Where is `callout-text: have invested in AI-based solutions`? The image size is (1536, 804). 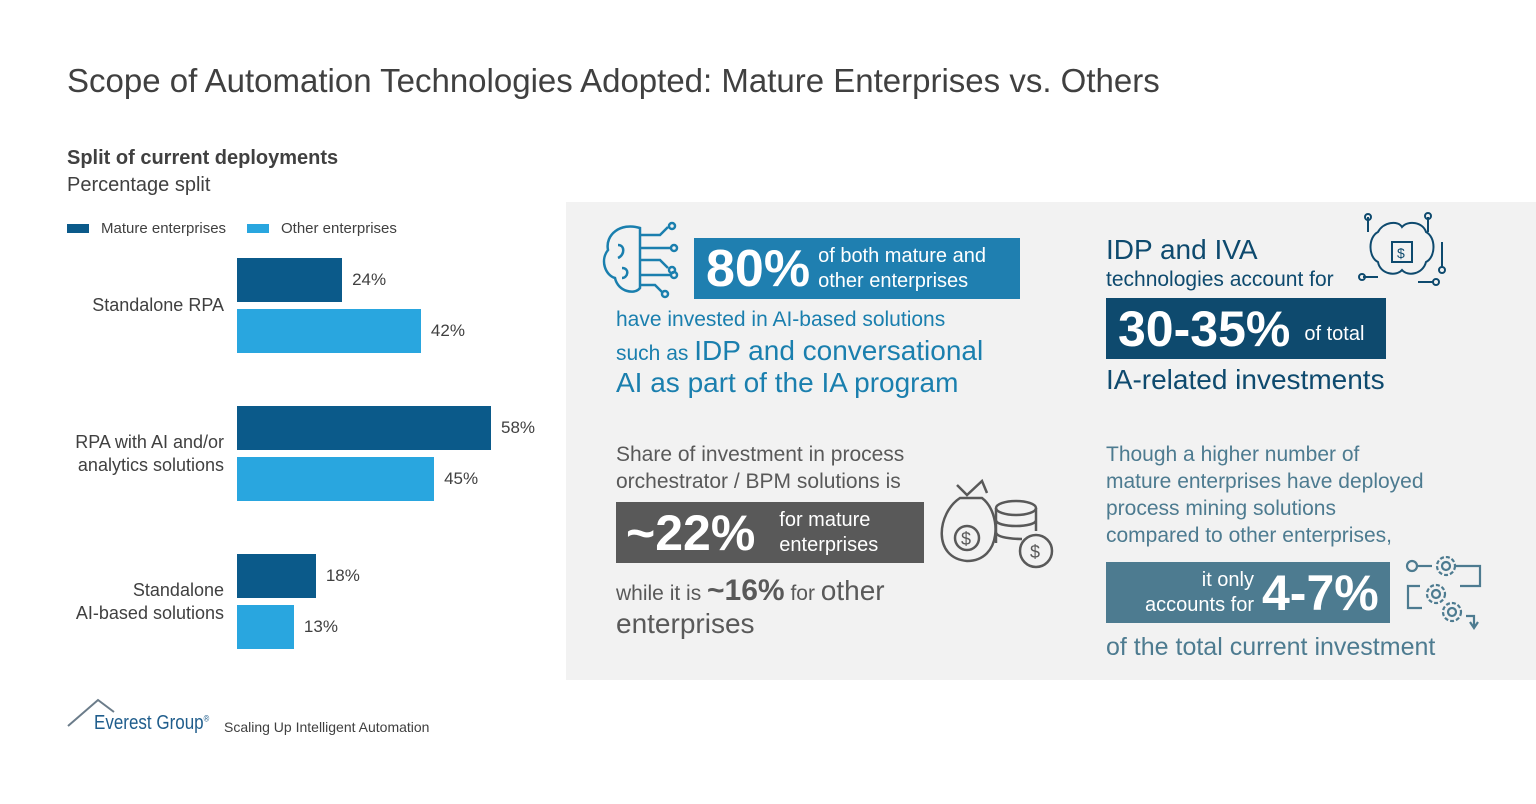 callout-text: have invested in AI-based solutions is located at coordinates (781, 319).